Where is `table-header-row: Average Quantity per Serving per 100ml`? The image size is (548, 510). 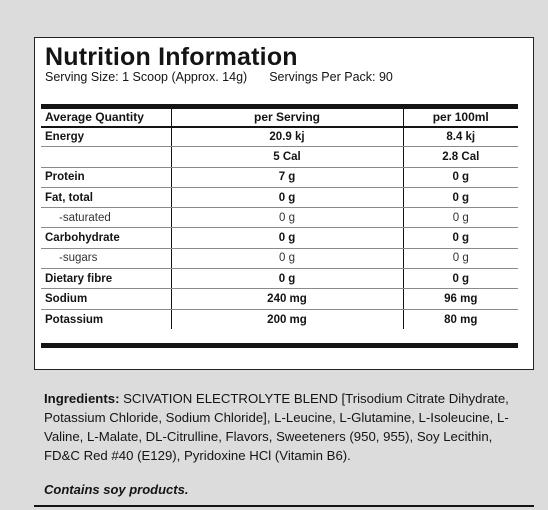
table-header-row: Average Quantity per Serving per 100ml is located at coordinates (279, 116).